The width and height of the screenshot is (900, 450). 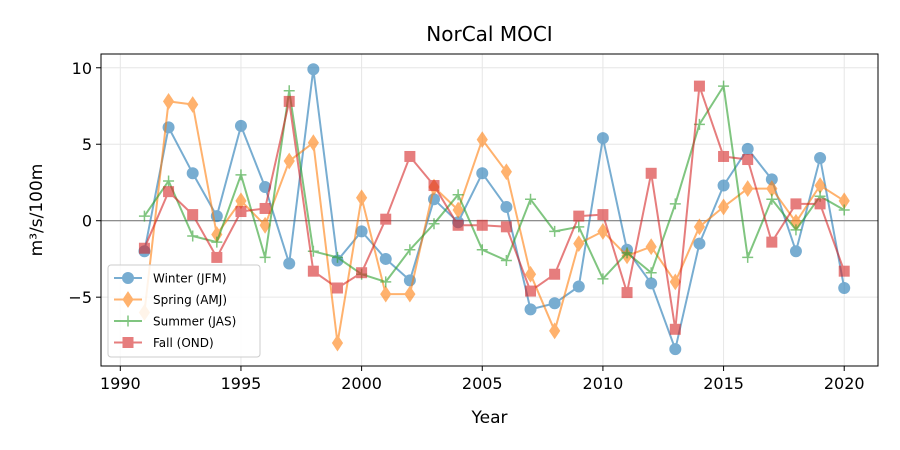 I want to click on x-axis-ticks: 1990 1995 2000 2005 2010 2015 2020, so click(x=482, y=379).